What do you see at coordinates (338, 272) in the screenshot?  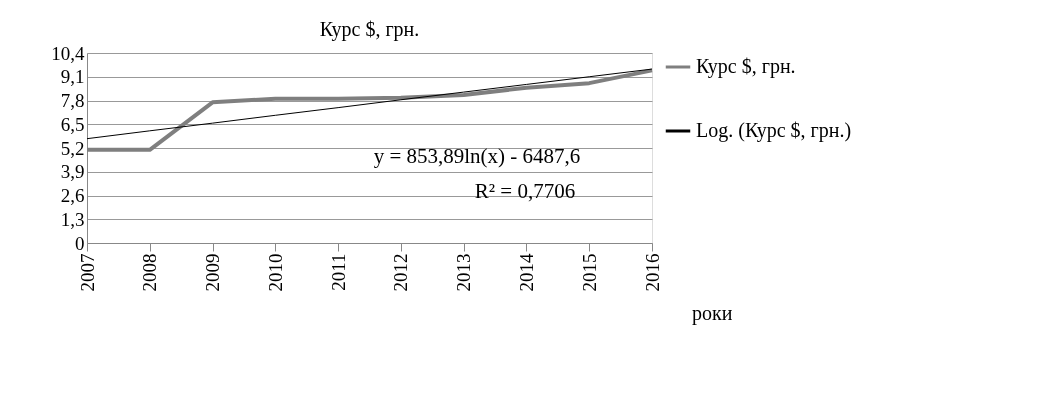 I see `x-tick-label: 2011` at bounding box center [338, 272].